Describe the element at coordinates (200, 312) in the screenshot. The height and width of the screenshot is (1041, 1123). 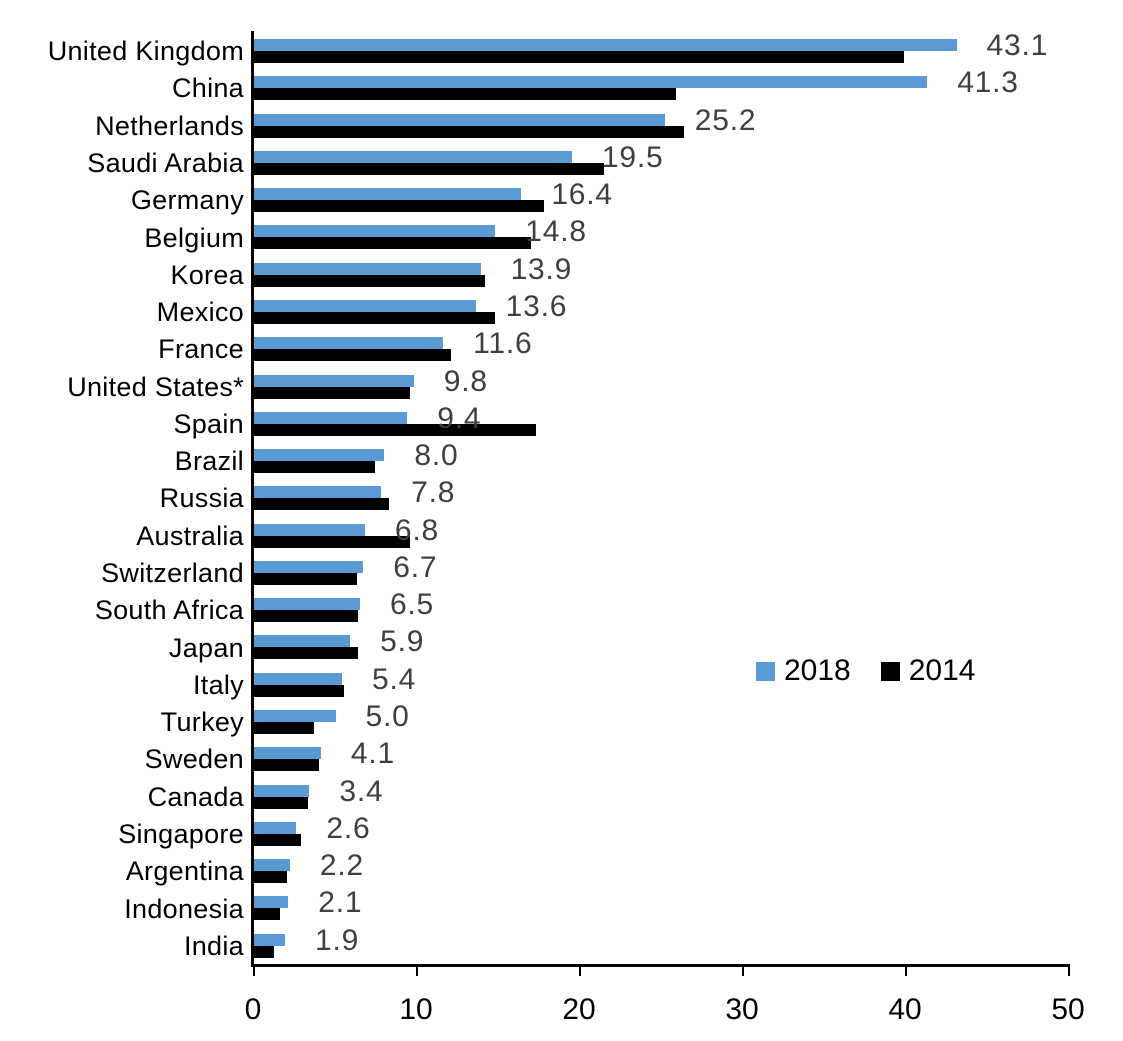
I see `category-label: Mexico` at that location.